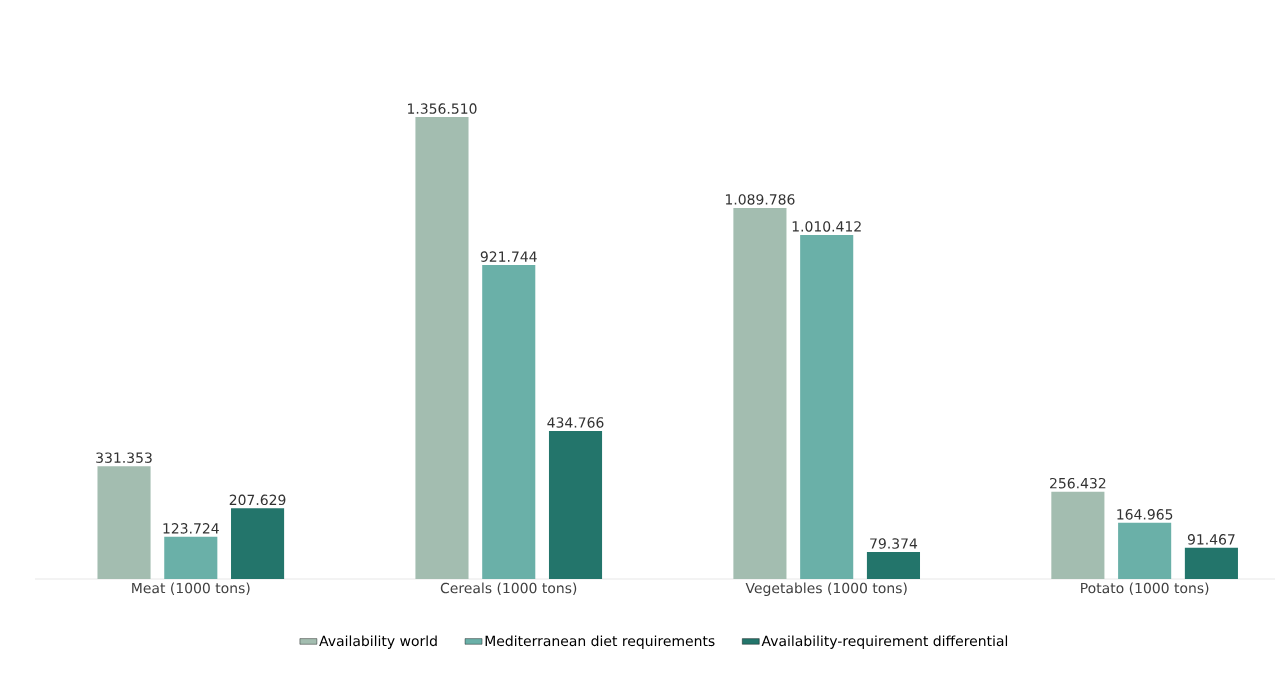  What do you see at coordinates (1145, 514) in the screenshot?
I see `data-label: 164.965` at bounding box center [1145, 514].